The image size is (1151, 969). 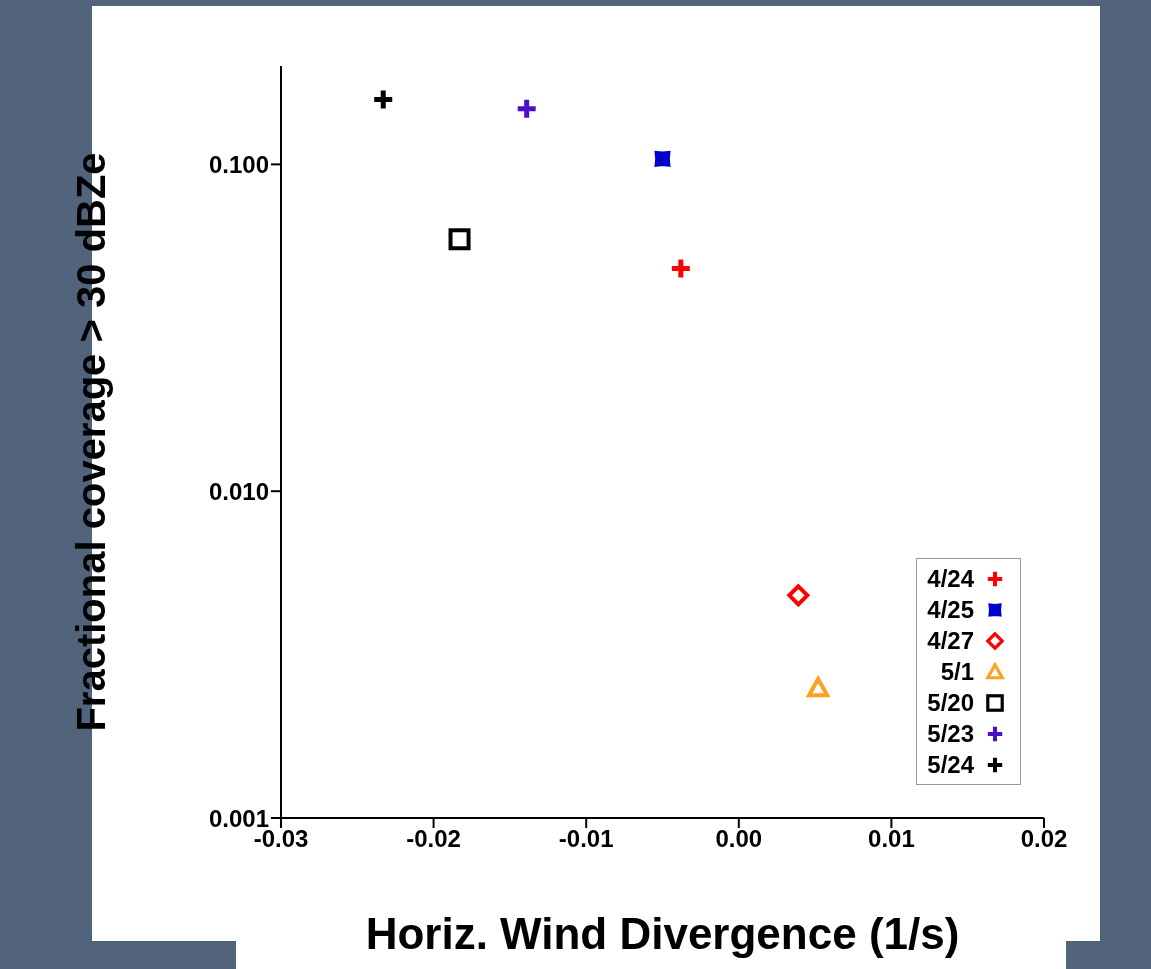 What do you see at coordinates (662, 933) in the screenshot?
I see `x-axis-title: Horiz. Wind Divergence (1/s)` at bounding box center [662, 933].